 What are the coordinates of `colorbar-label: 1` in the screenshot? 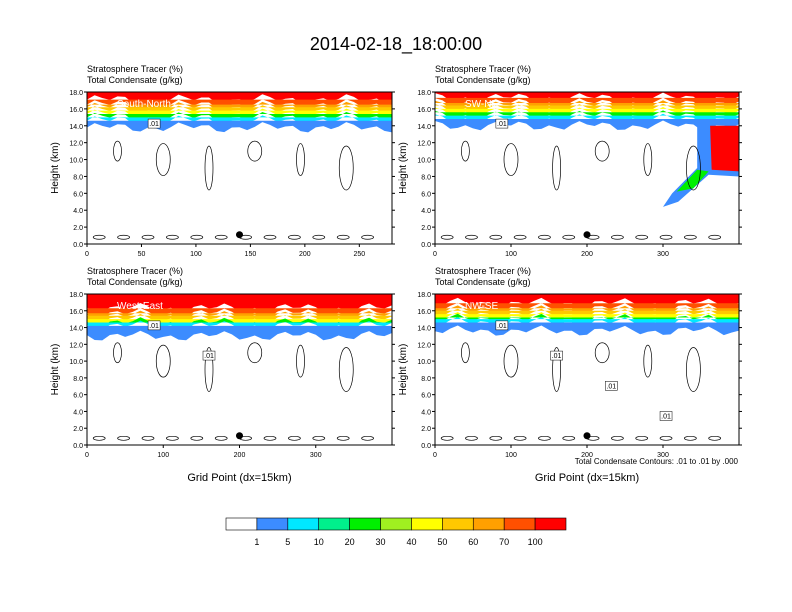 It's located at (256, 542).